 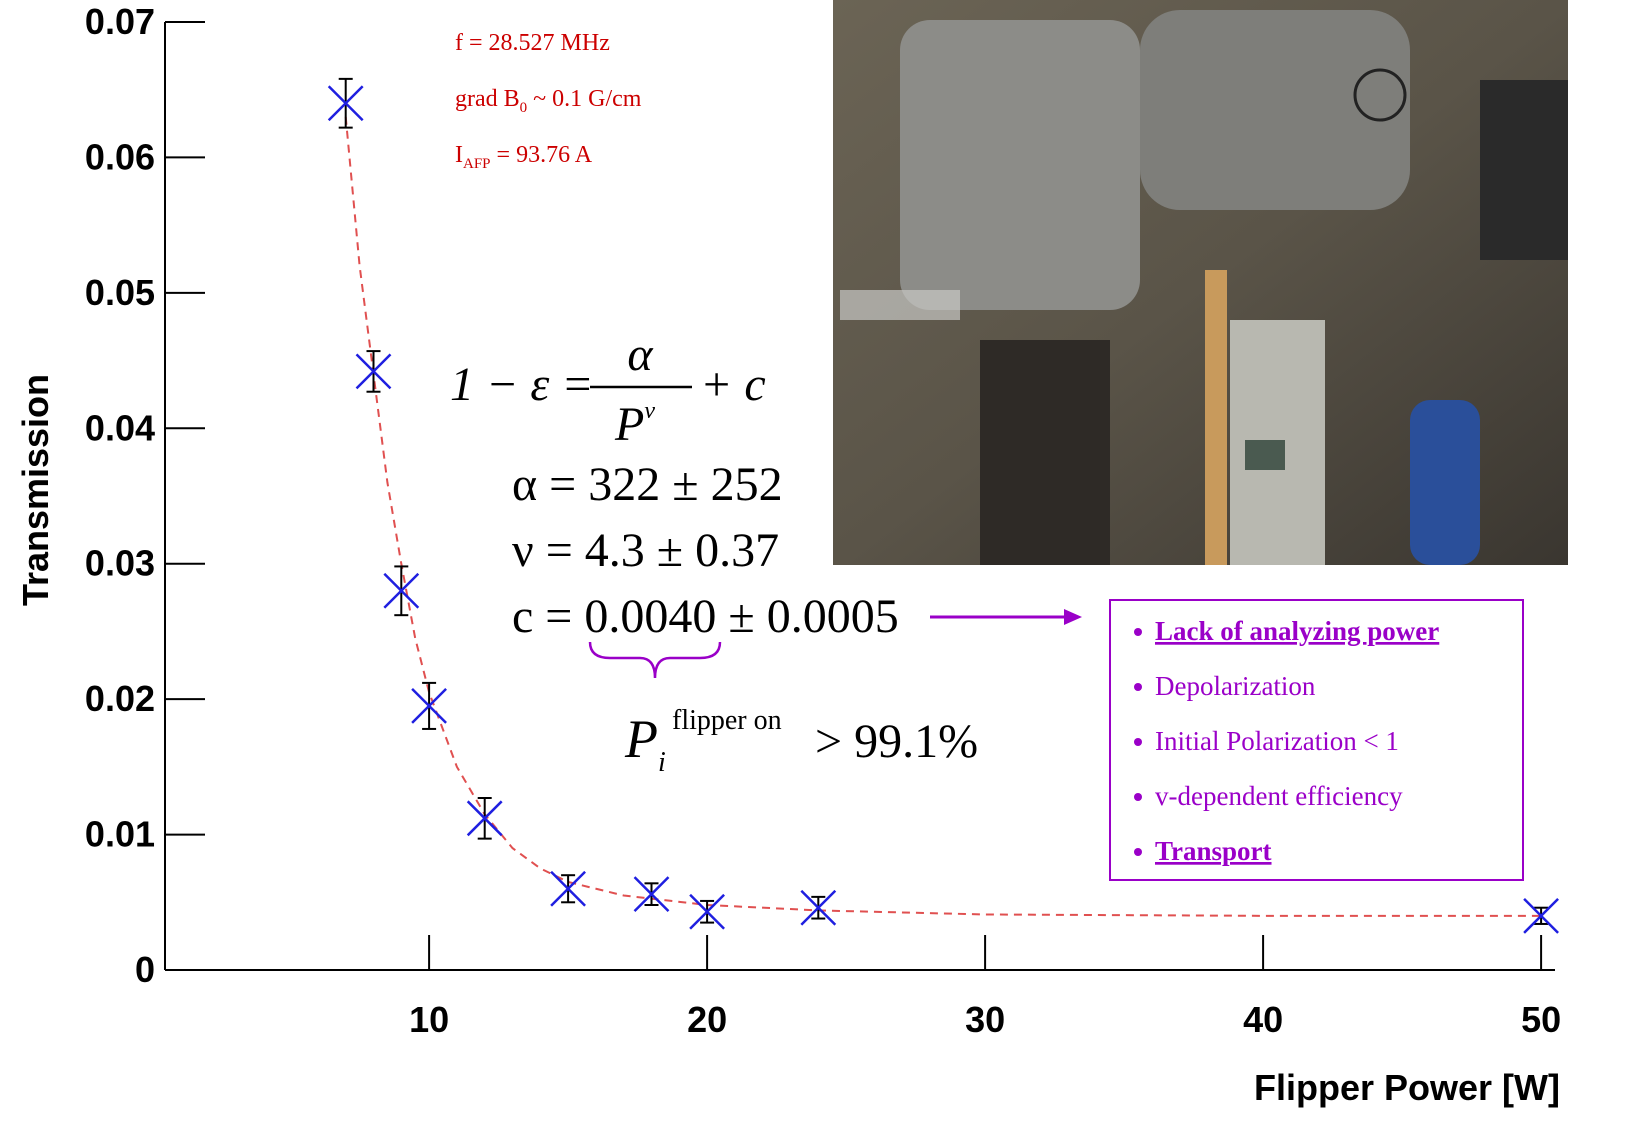 What do you see at coordinates (487, 99) in the screenshot?
I see `annotation-part: grad B` at bounding box center [487, 99].